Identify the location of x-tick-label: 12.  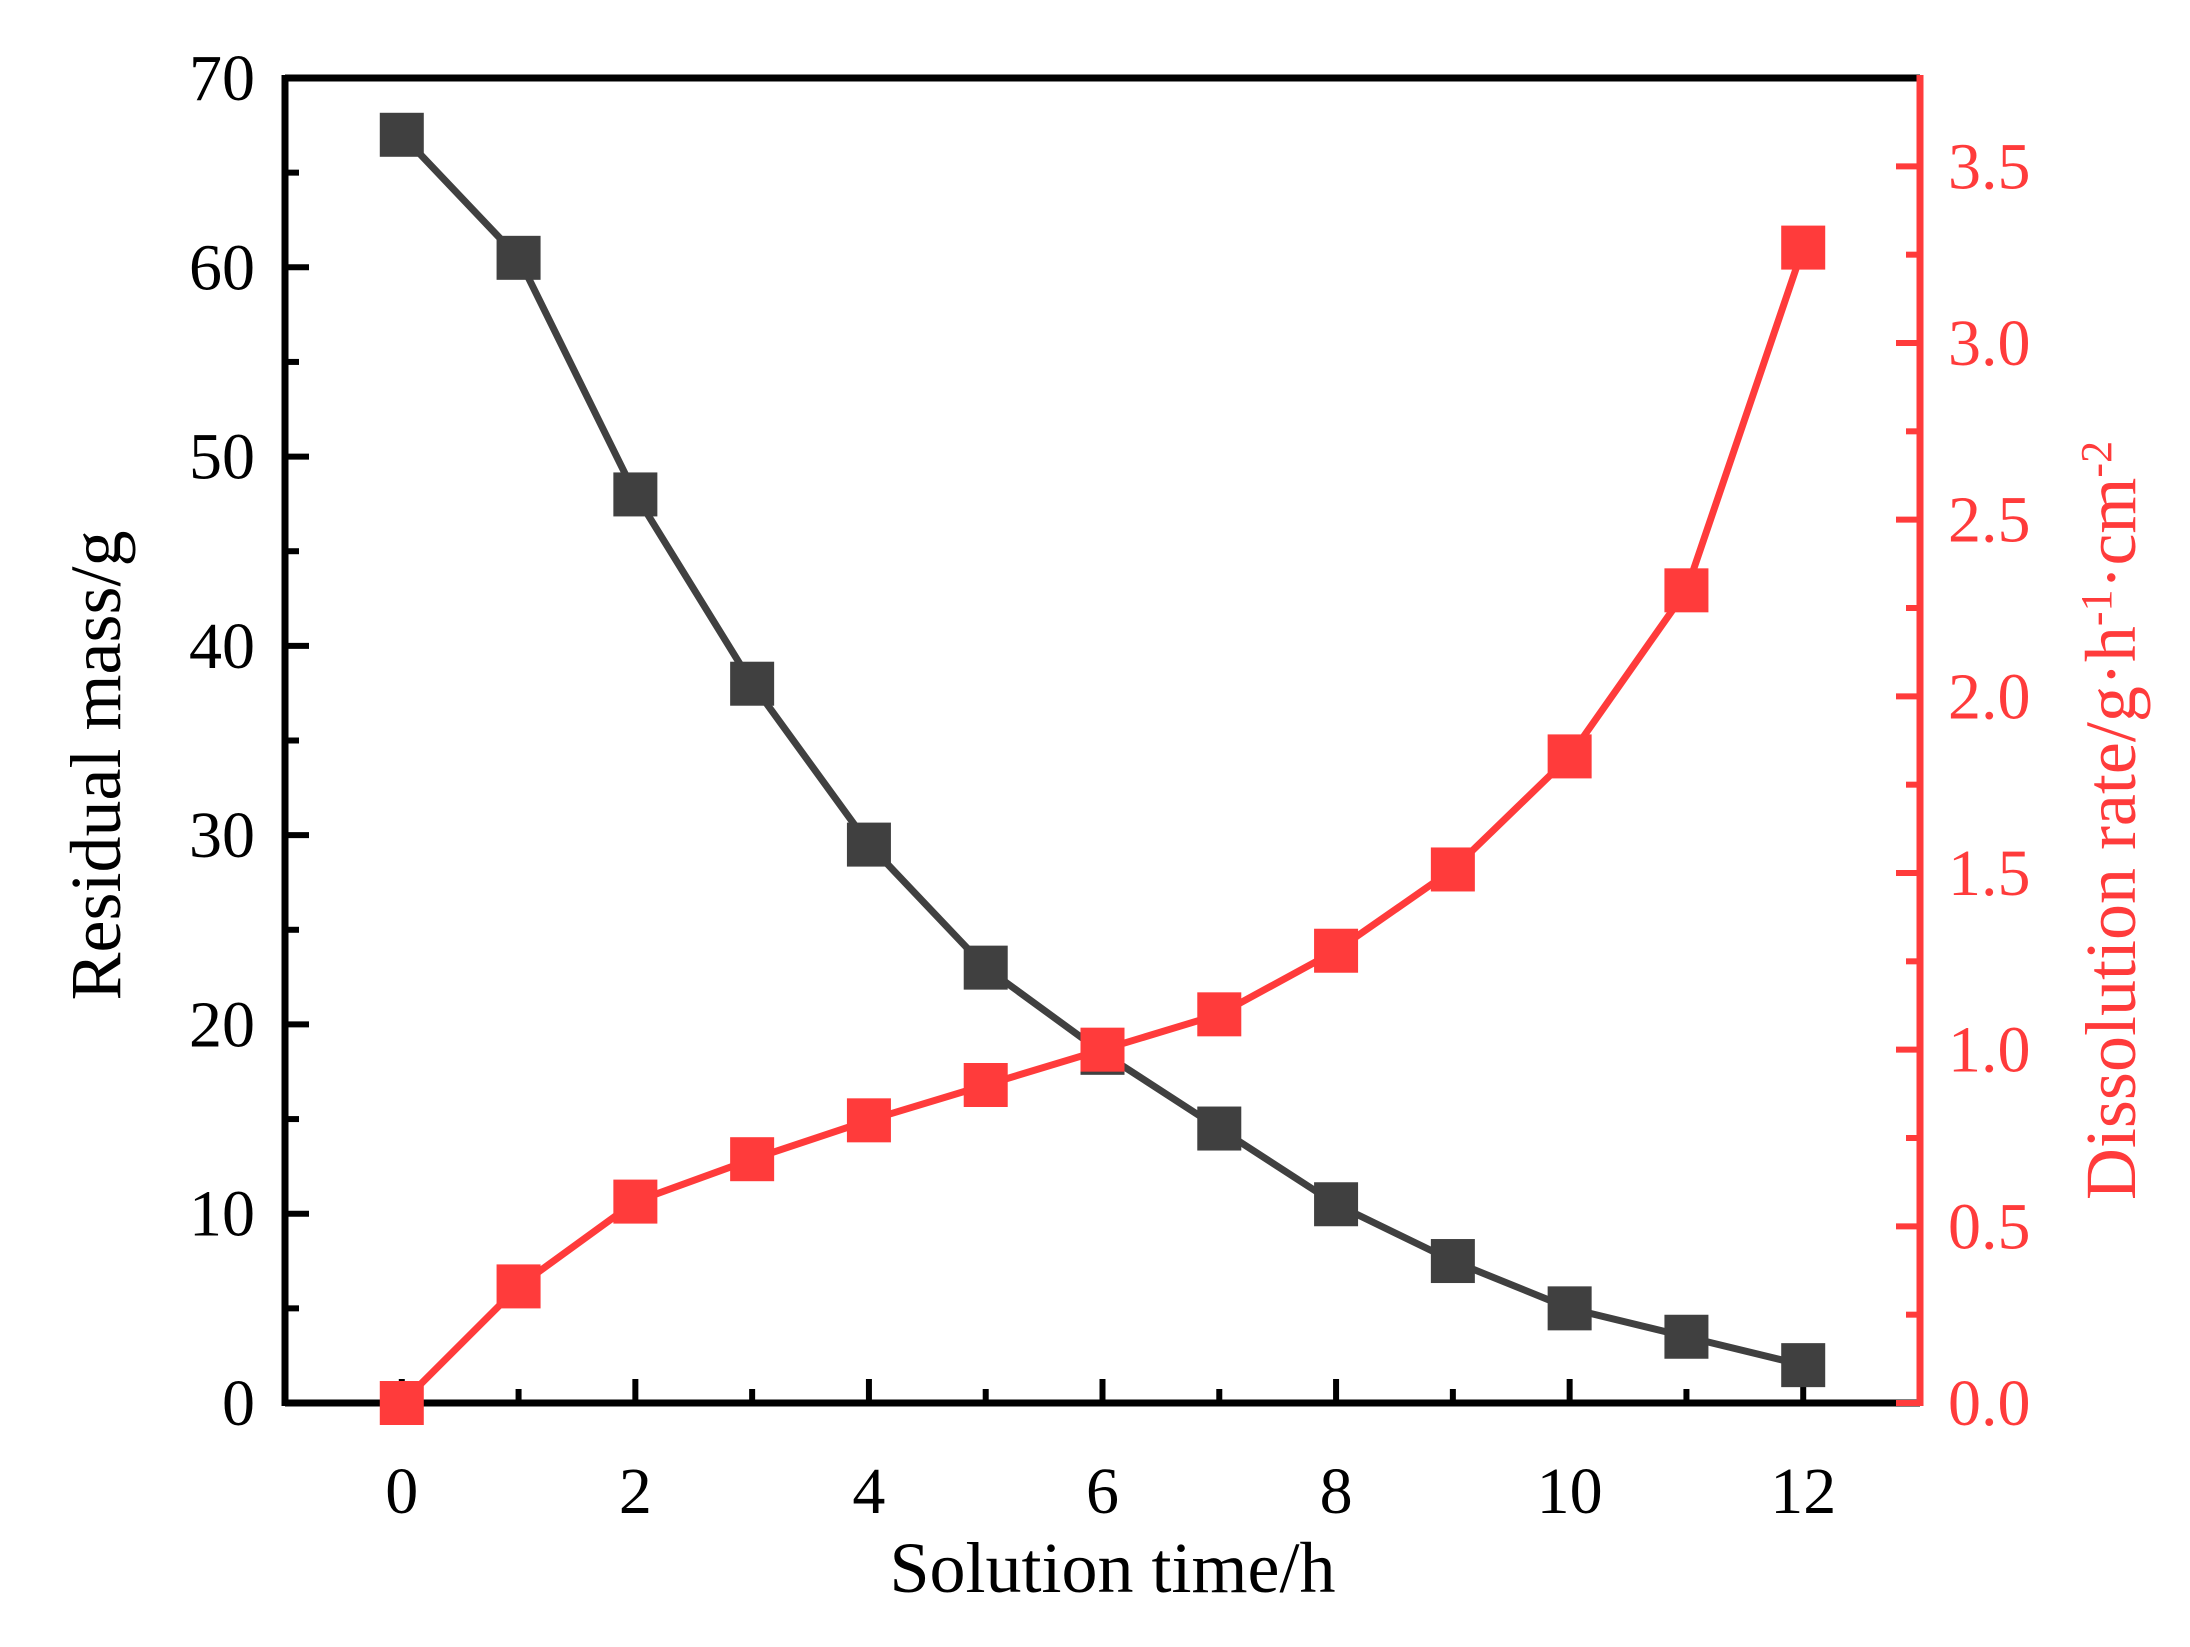
(1803, 1491).